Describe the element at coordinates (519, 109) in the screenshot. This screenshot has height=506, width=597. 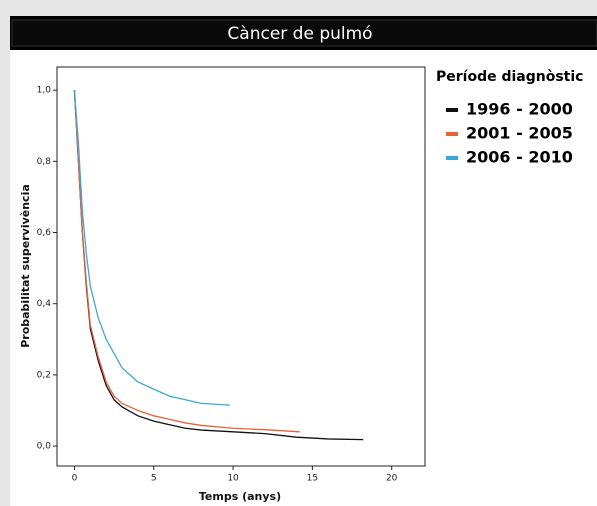
I see `legend-label: 1996 - 2000` at that location.